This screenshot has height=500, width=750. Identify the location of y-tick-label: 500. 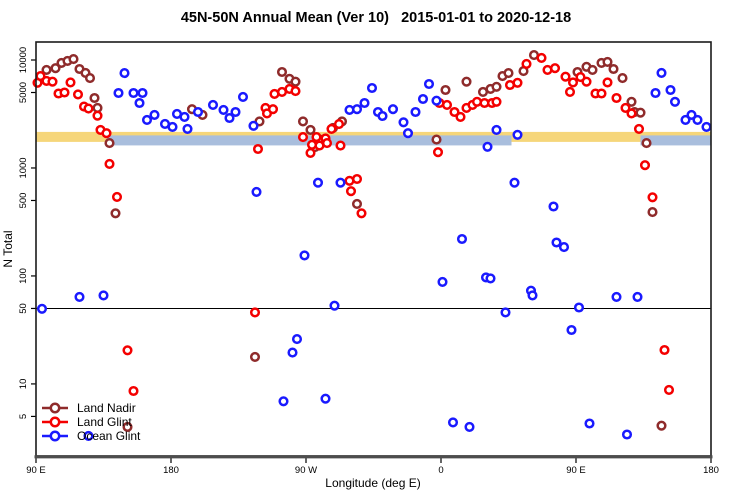
(23, 201).